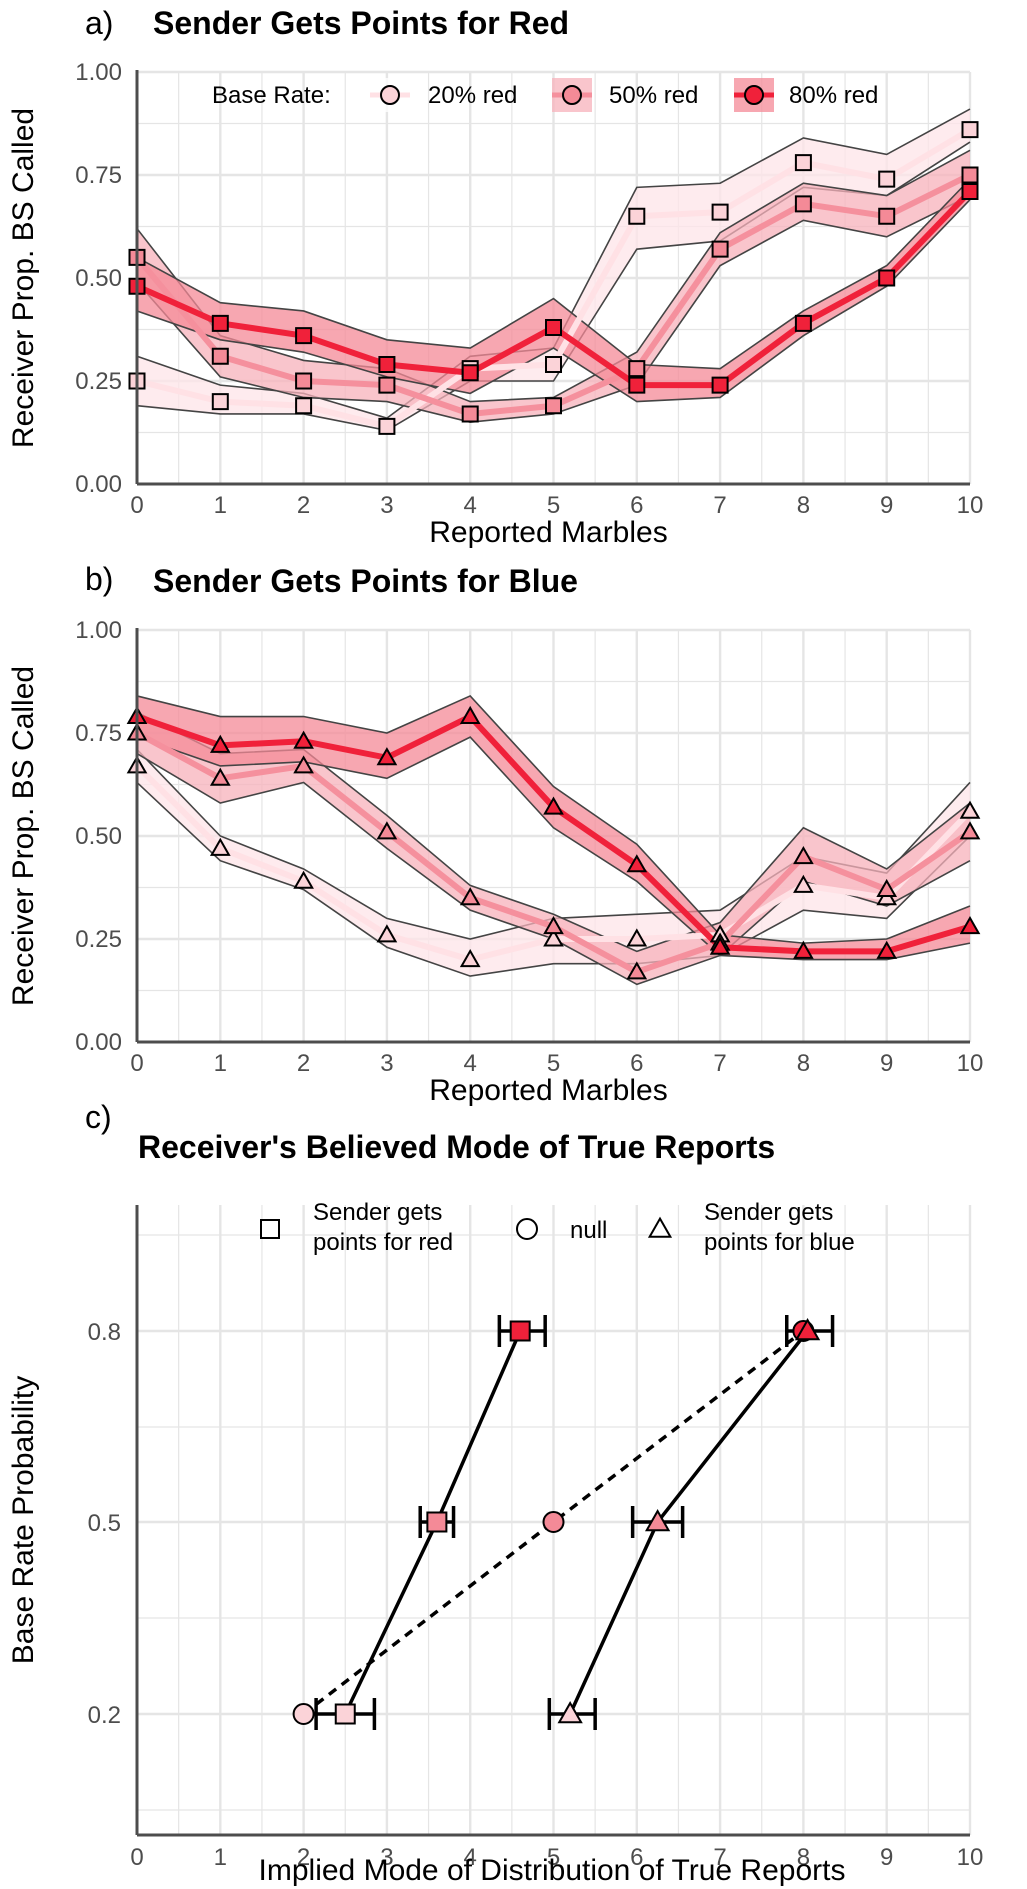 The width and height of the screenshot is (1027, 1889). Describe the element at coordinates (636, 1063) in the screenshot. I see `x-tick-label: 6` at that location.